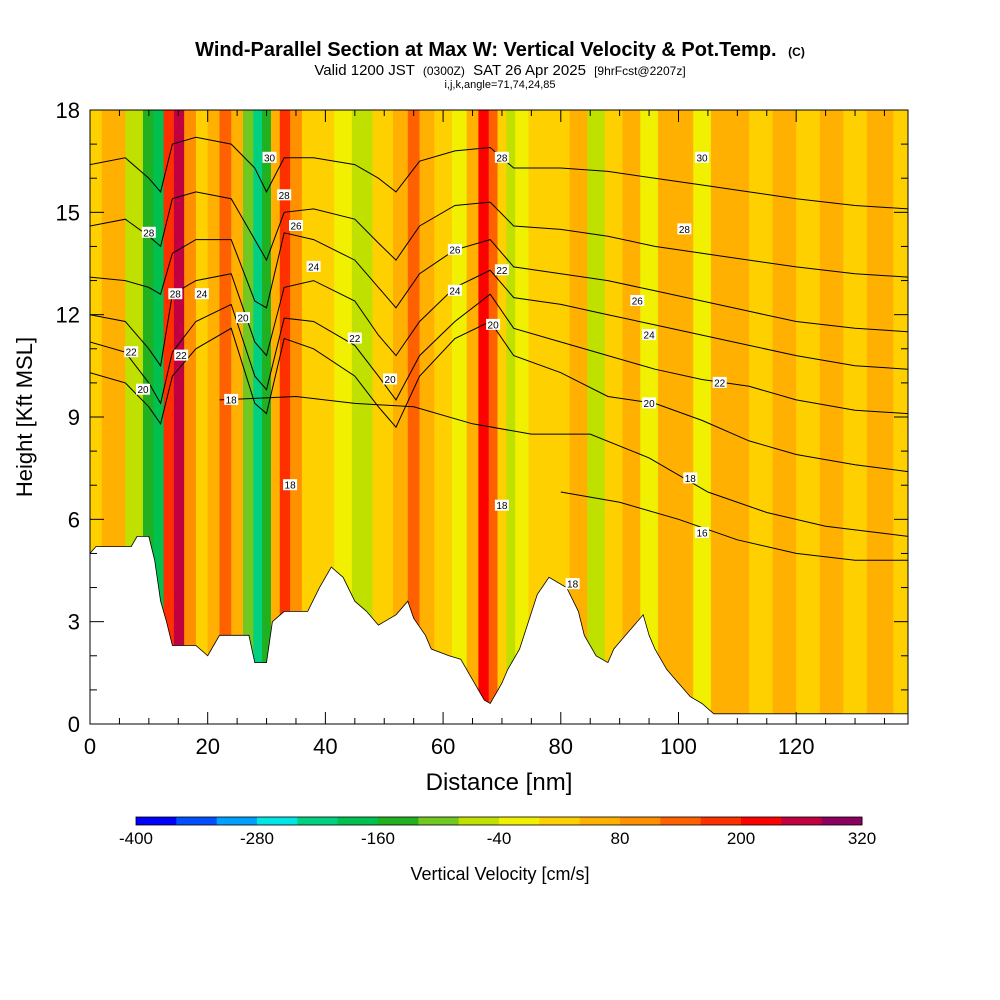 This screenshot has width=1000, height=1000. I want to click on colorbar-frame, so click(499, 821).